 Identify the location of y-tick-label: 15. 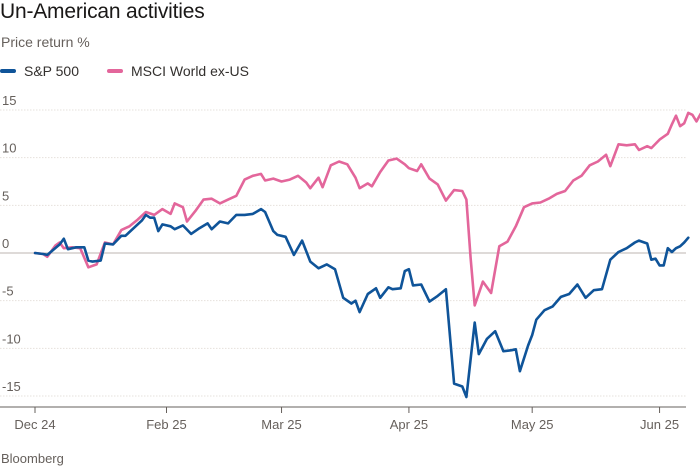
(9, 100).